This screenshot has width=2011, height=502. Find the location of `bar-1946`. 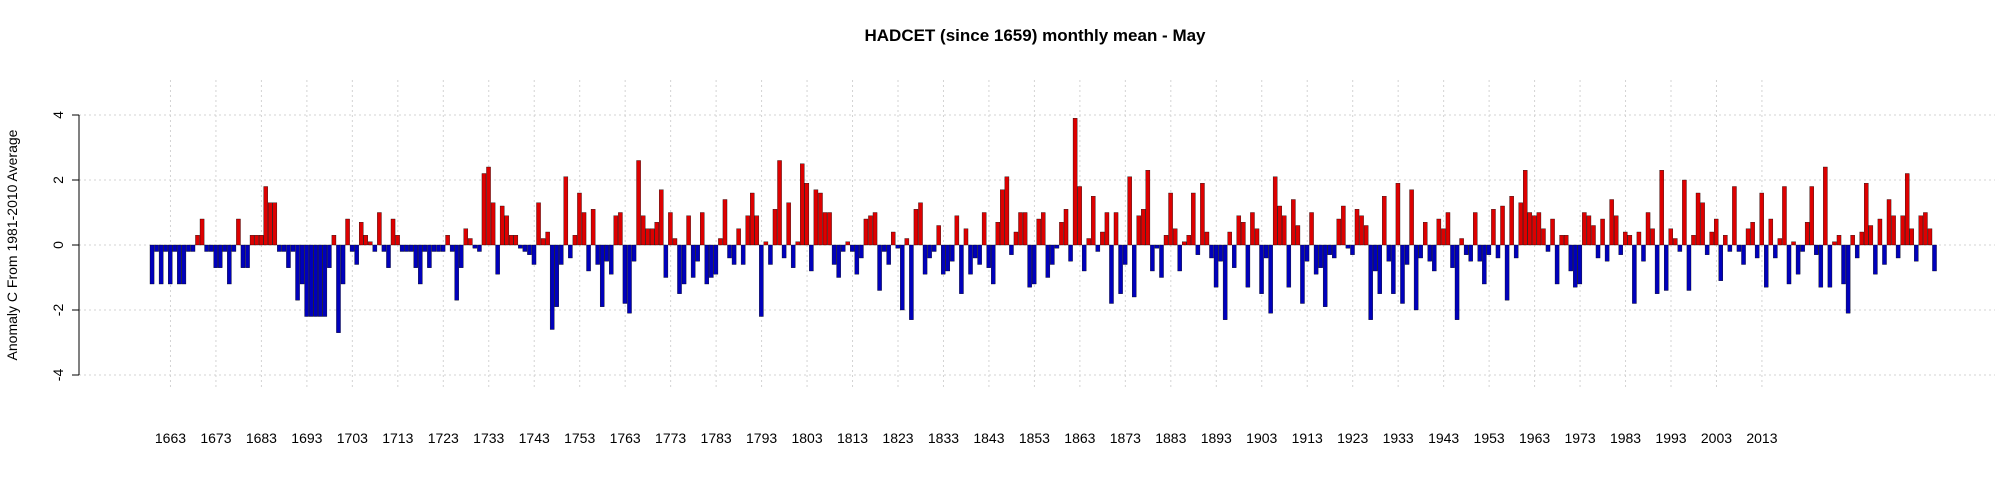

bar-1946 is located at coordinates (1457, 282).